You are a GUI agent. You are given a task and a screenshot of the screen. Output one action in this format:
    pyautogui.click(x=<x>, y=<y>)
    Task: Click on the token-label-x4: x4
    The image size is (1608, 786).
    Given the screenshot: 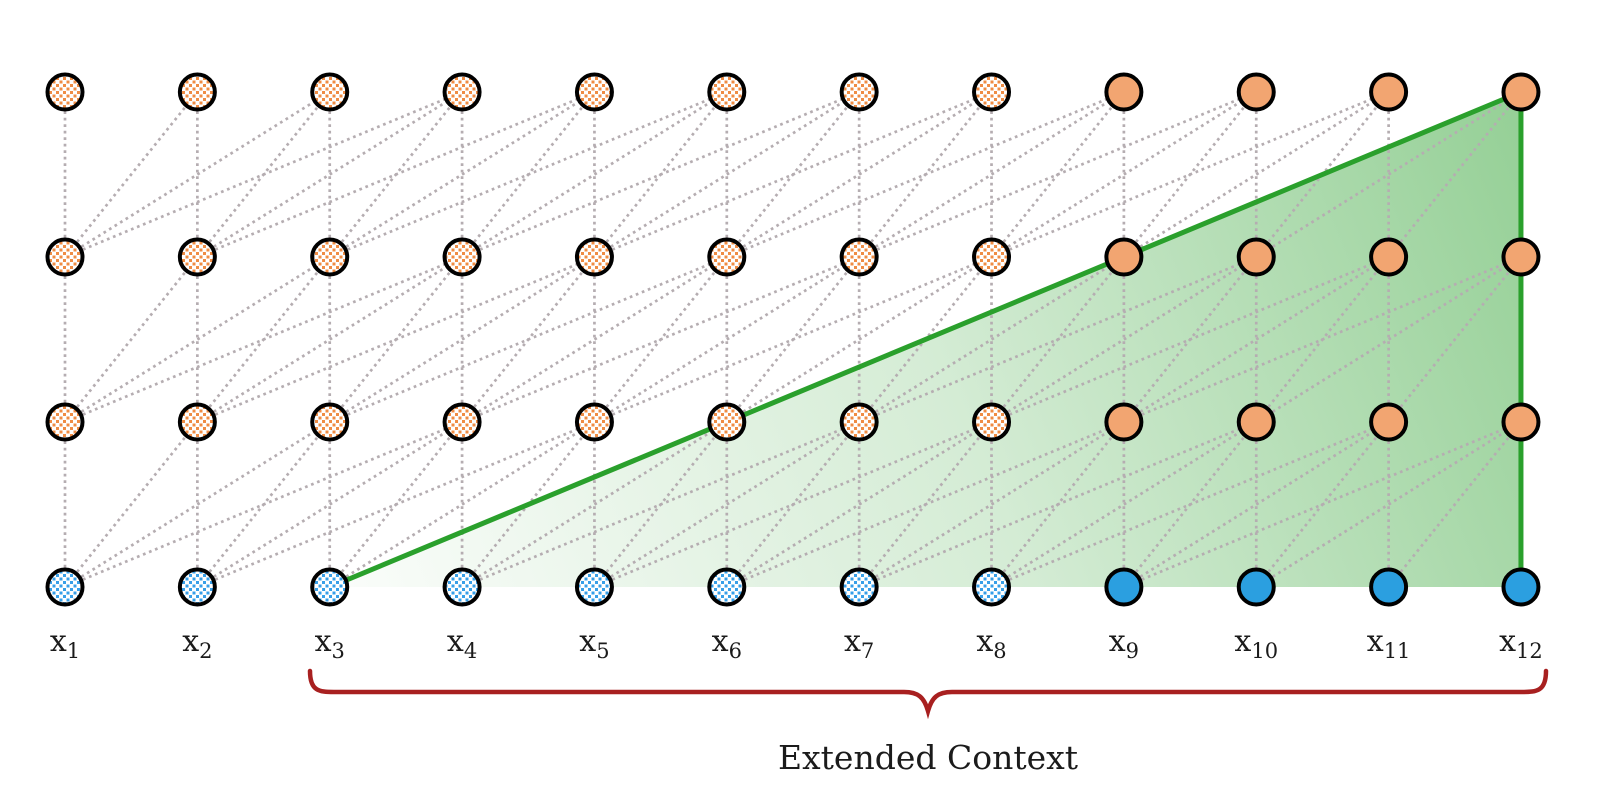 What is the action you would take?
    pyautogui.click(x=462, y=643)
    